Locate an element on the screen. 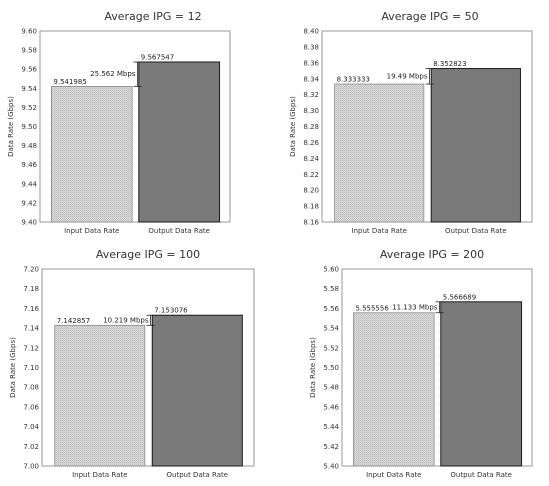 Image resolution: width=549 pixels, height=486 pixels. difference-label: 11.133 Mbps is located at coordinates (415, 307).